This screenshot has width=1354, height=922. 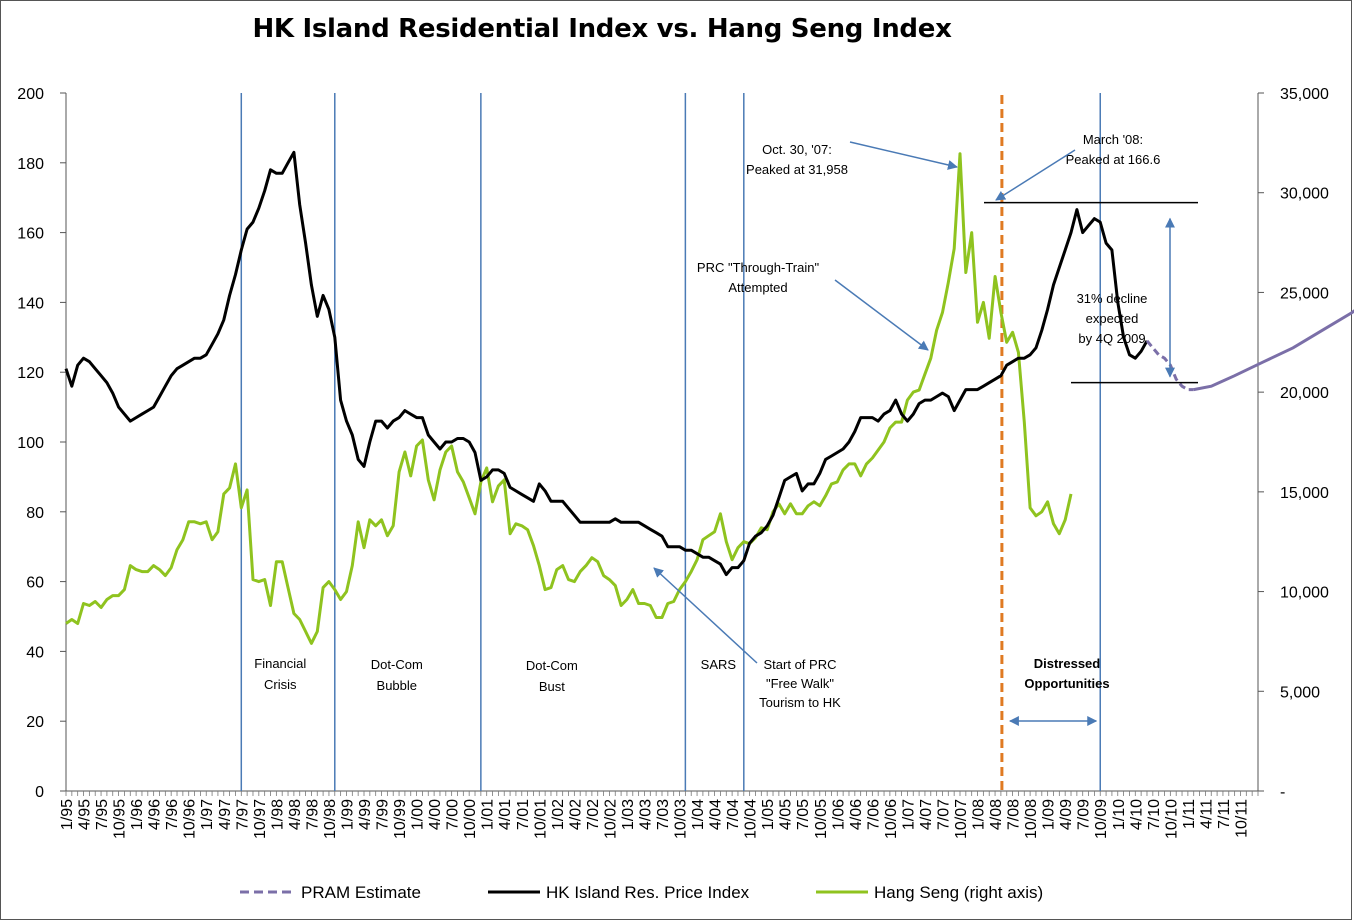 I want to click on x-tick-label: 10/01, so click(x=540, y=819).